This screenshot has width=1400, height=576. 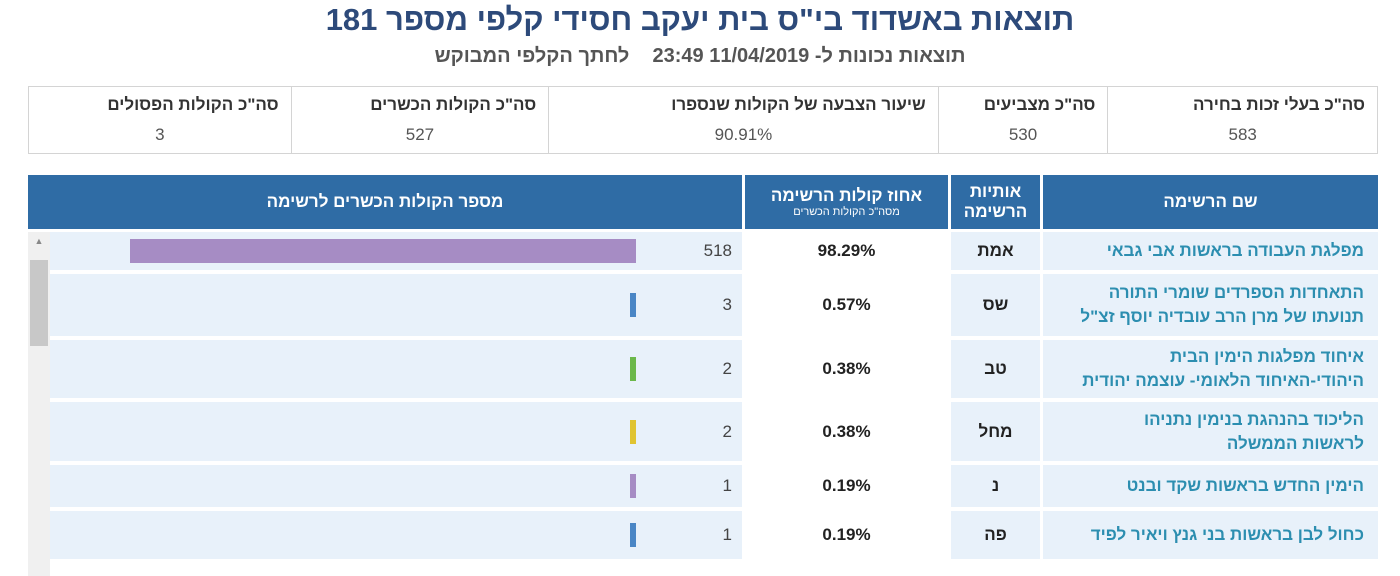 What do you see at coordinates (994, 535) in the screenshot?
I see `list-letters: פה` at bounding box center [994, 535].